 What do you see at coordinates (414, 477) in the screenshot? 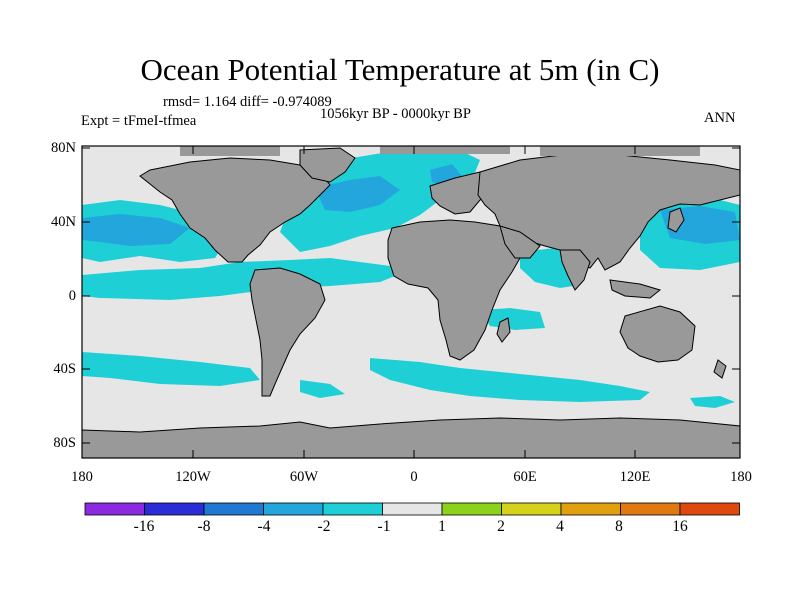
I see `x-tick-label: 0` at bounding box center [414, 477].